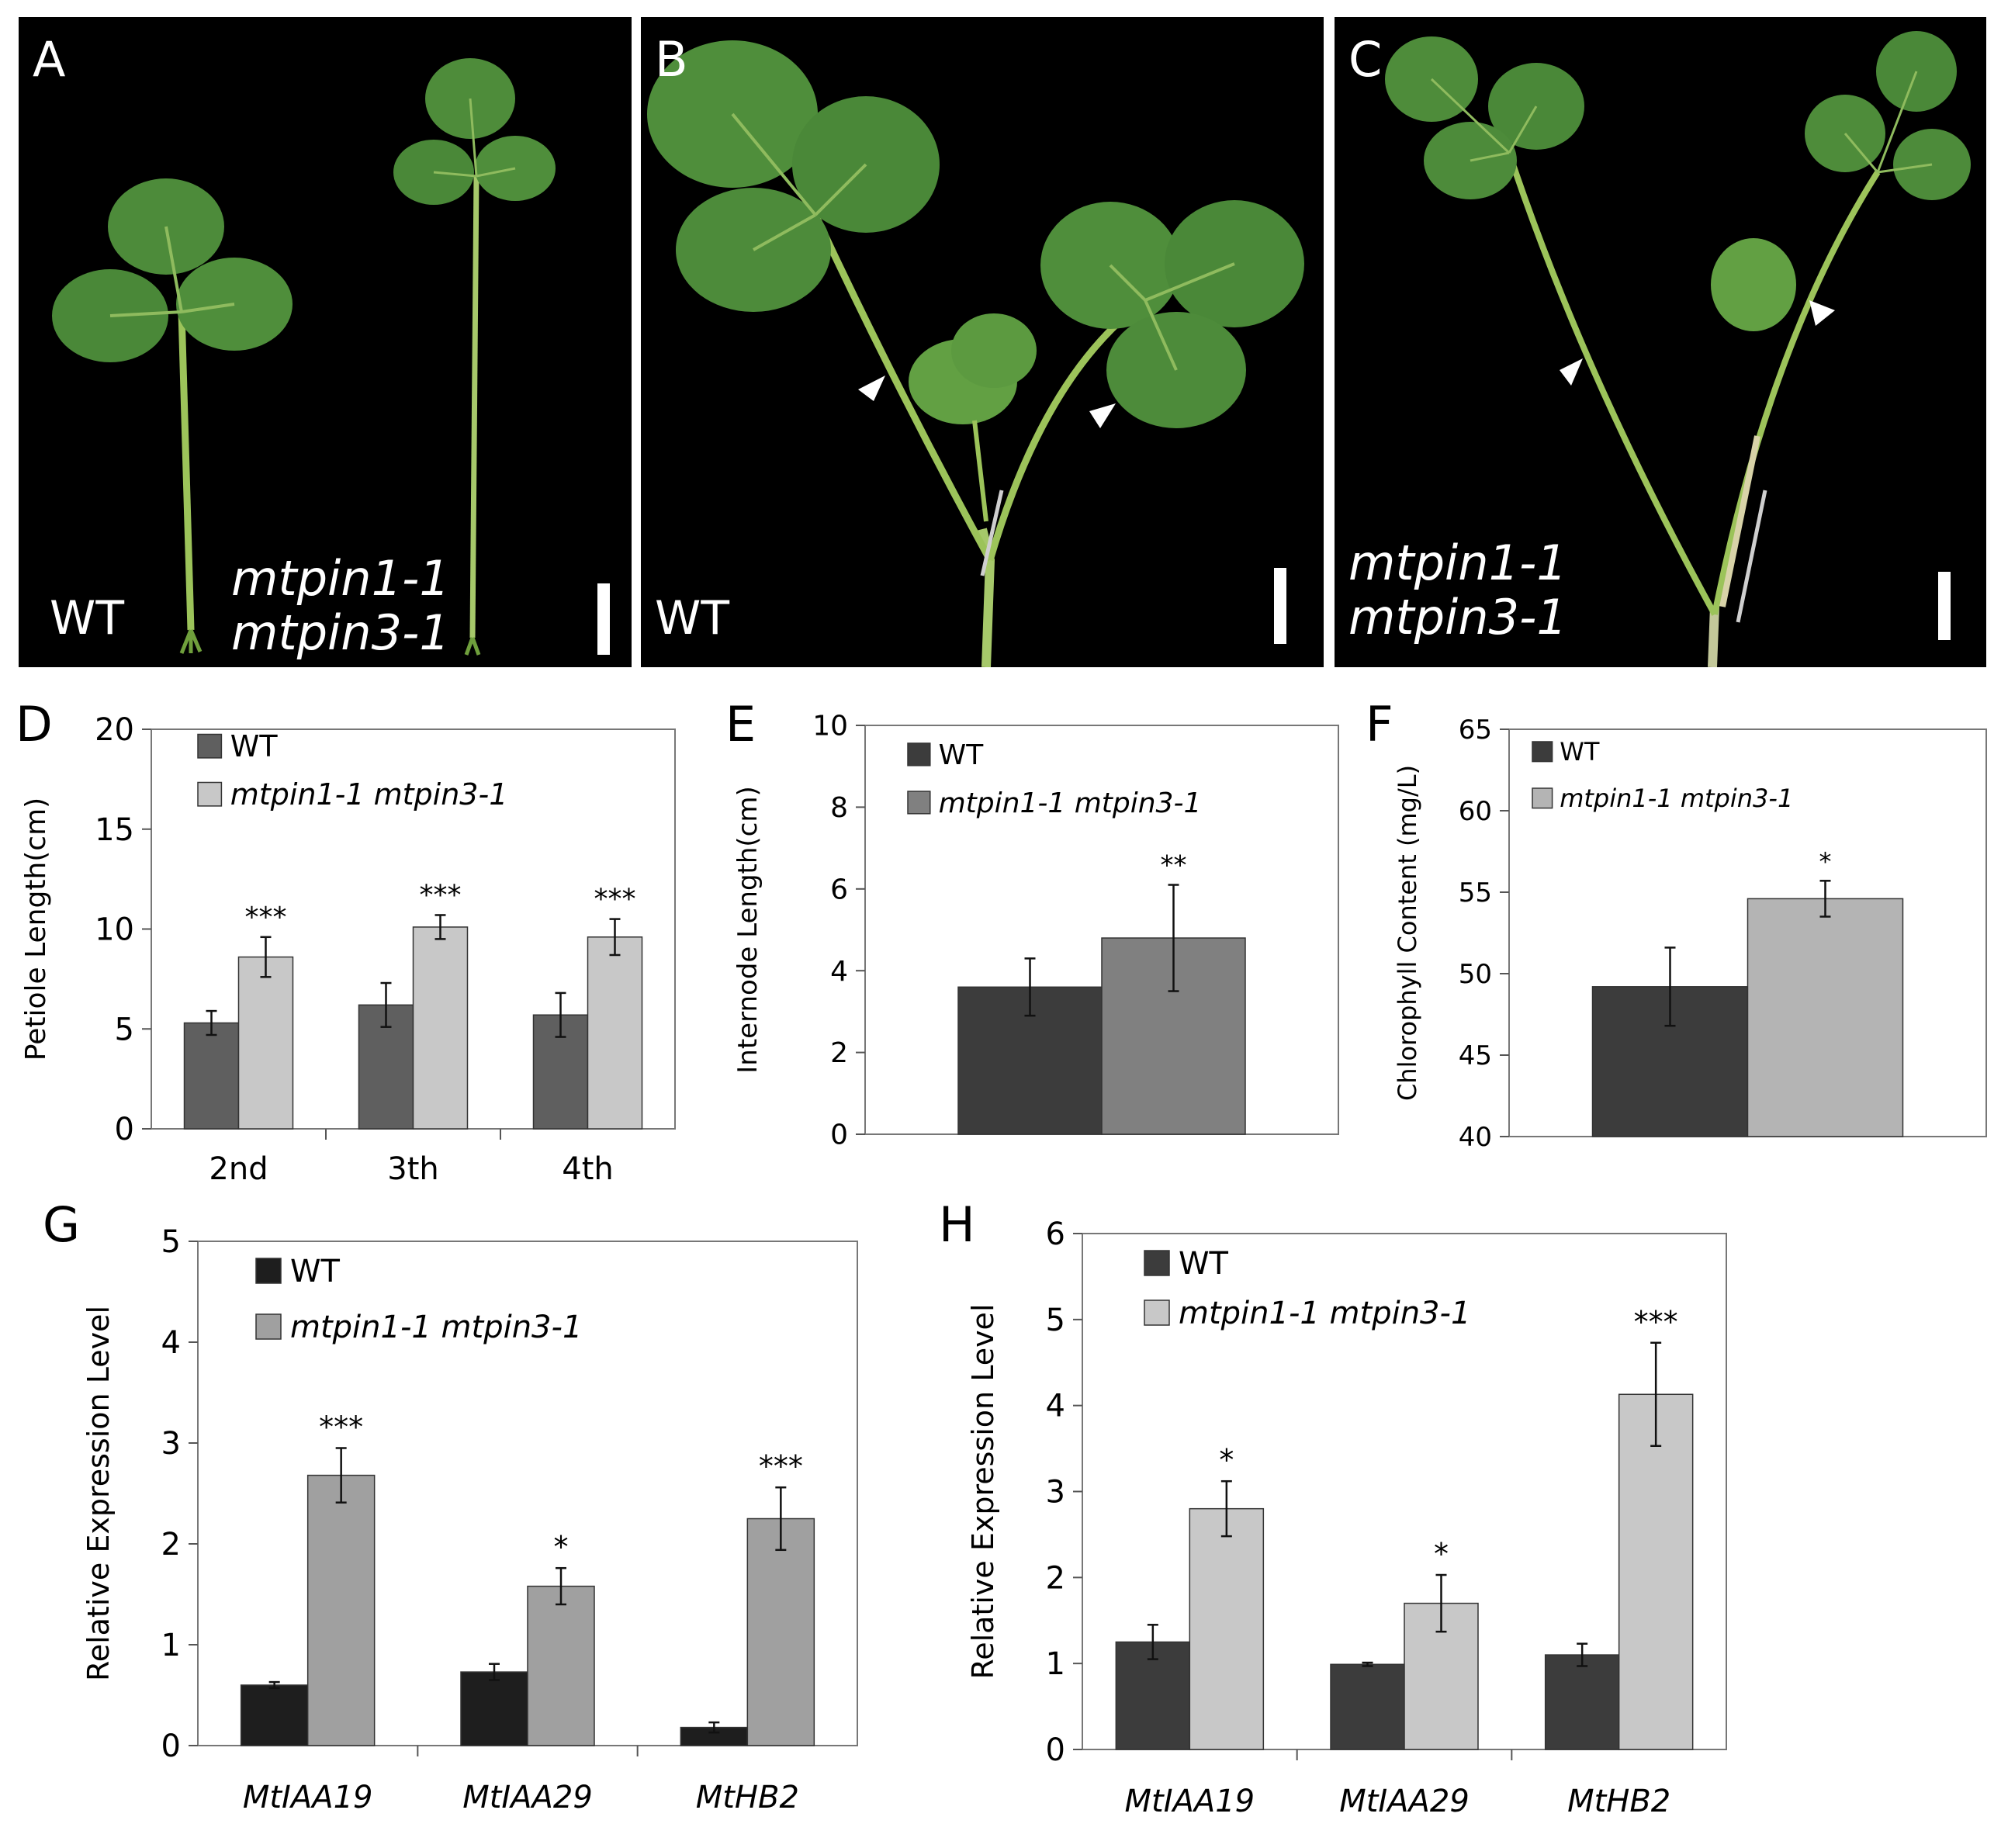 Image resolution: width=2001 pixels, height=1848 pixels. I want to click on genotype-label-mutant-c-line1: mtpin1-1, so click(1457, 563).